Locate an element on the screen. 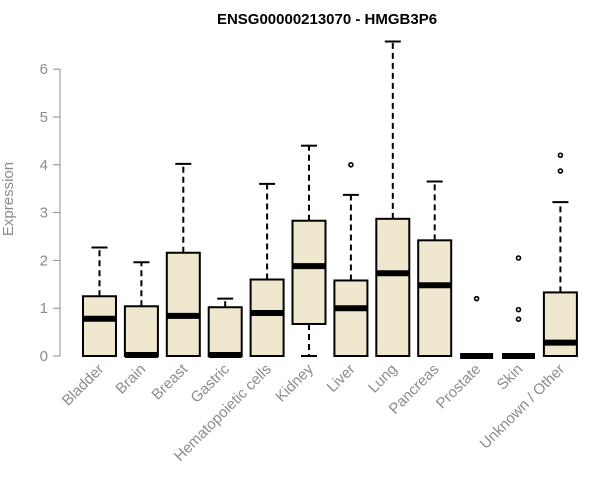 This screenshot has height=500, width=600. x-tick-label: Skin is located at coordinates (510, 377).